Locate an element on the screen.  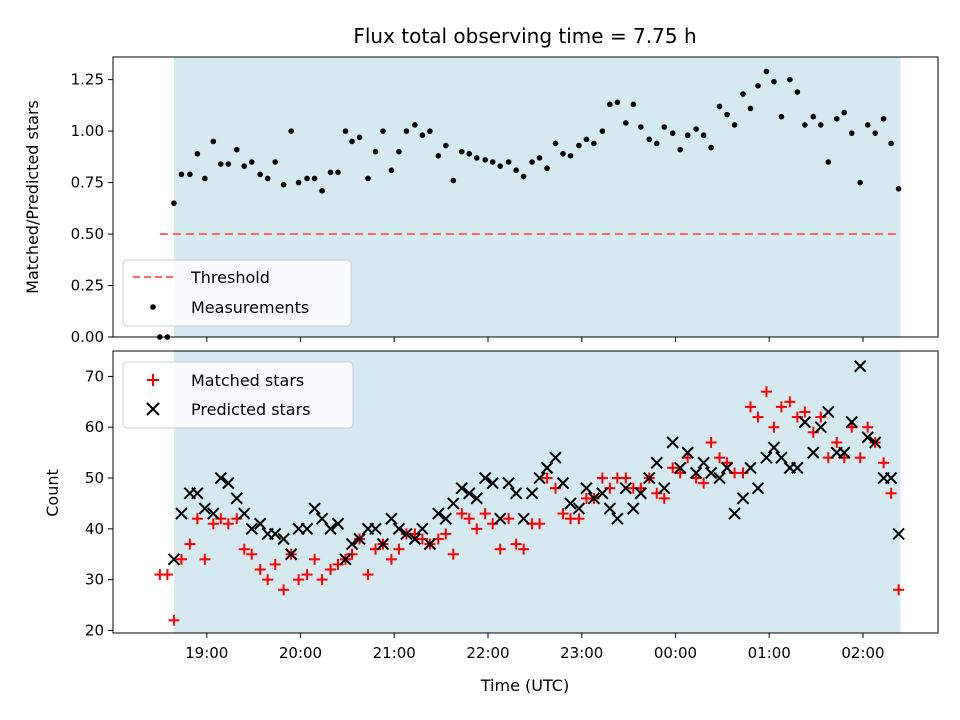
bottom-x-ticks: 19:00 20:00 21:00 22:00 23:00 00:00 01:00 02:00 is located at coordinates (535, 647).